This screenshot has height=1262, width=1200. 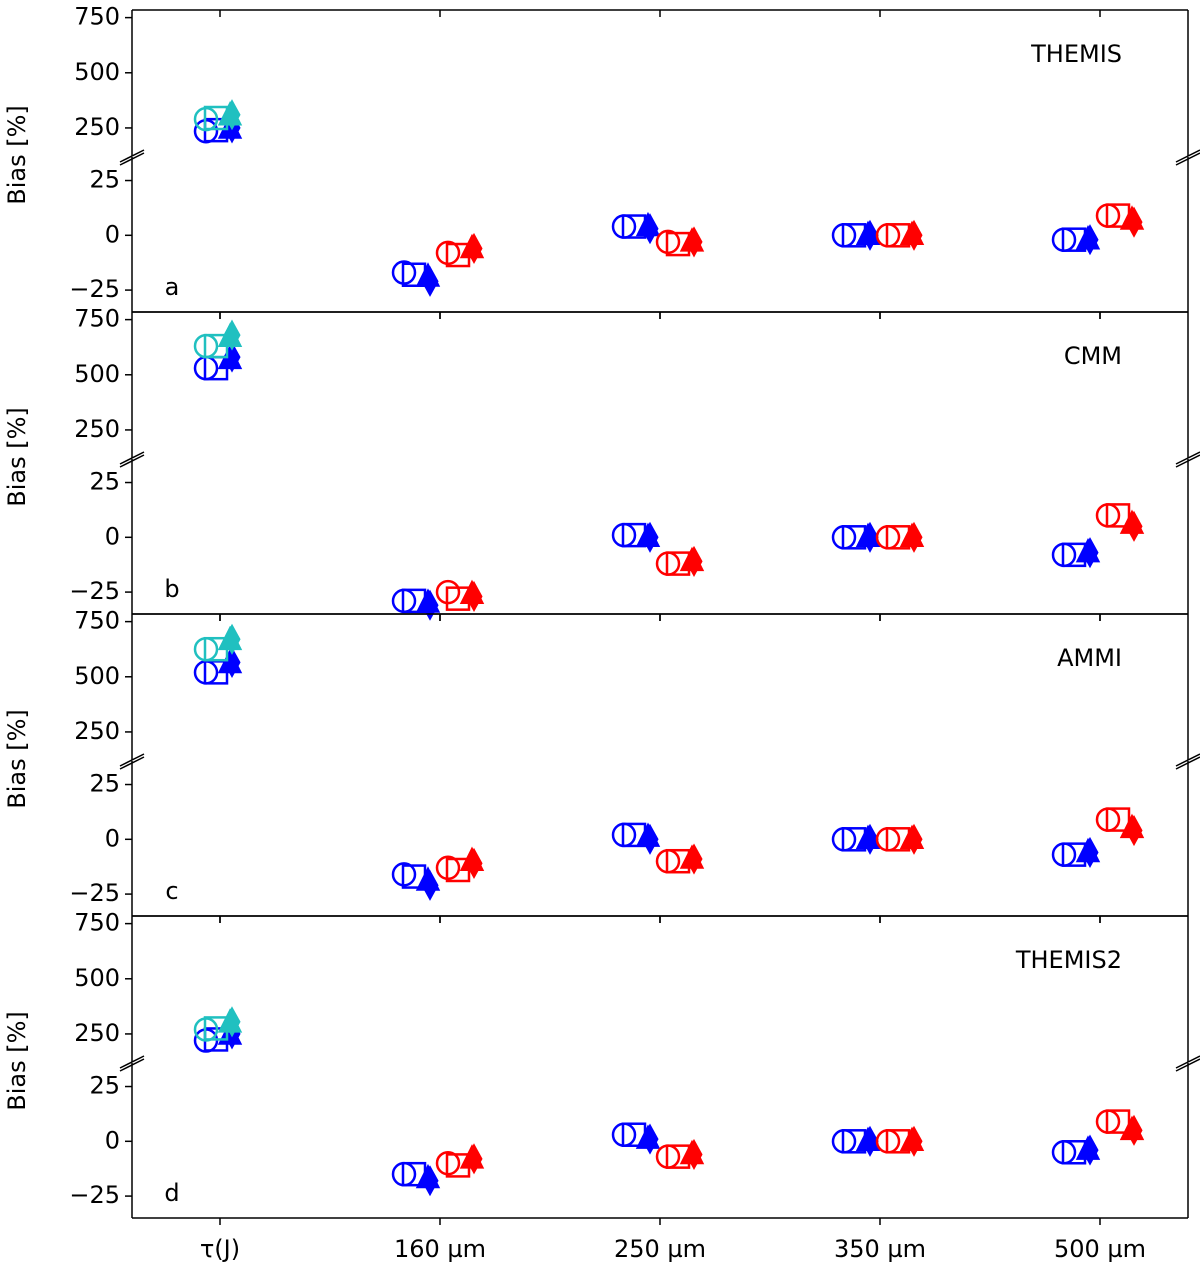 What do you see at coordinates (1089, 658) in the screenshot?
I see `panel-title: AMMI` at bounding box center [1089, 658].